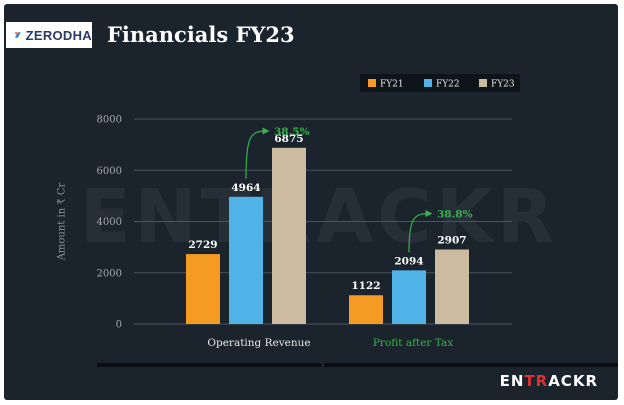  I want to click on bar-value-label: 2094, so click(408, 261).